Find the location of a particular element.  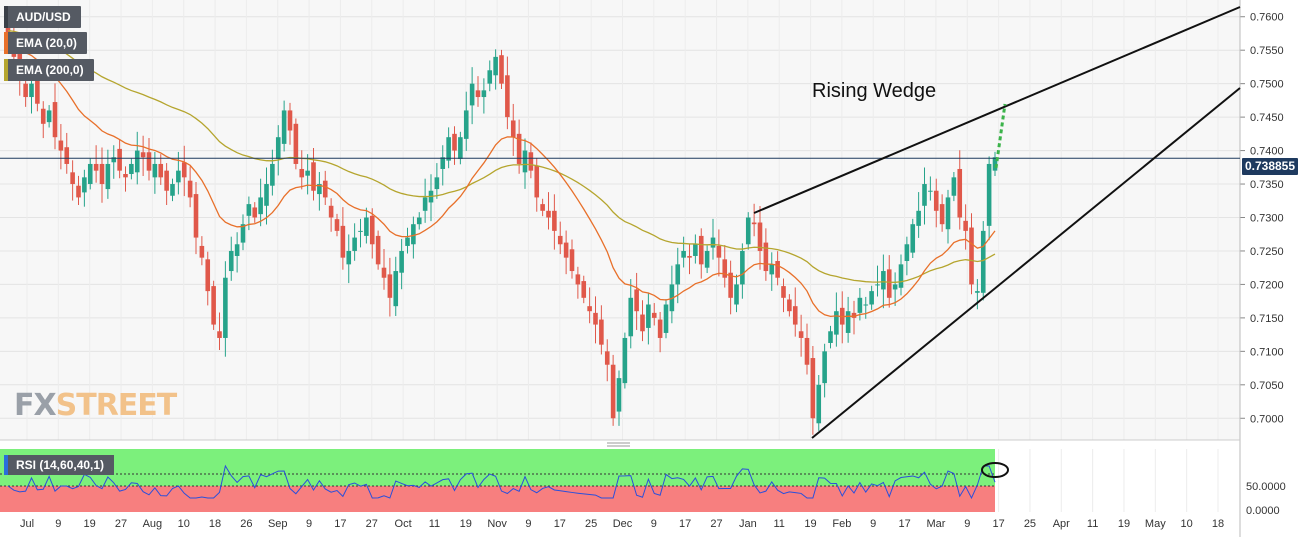

y-tick-label: 0.7450 is located at coordinates (1267, 118).